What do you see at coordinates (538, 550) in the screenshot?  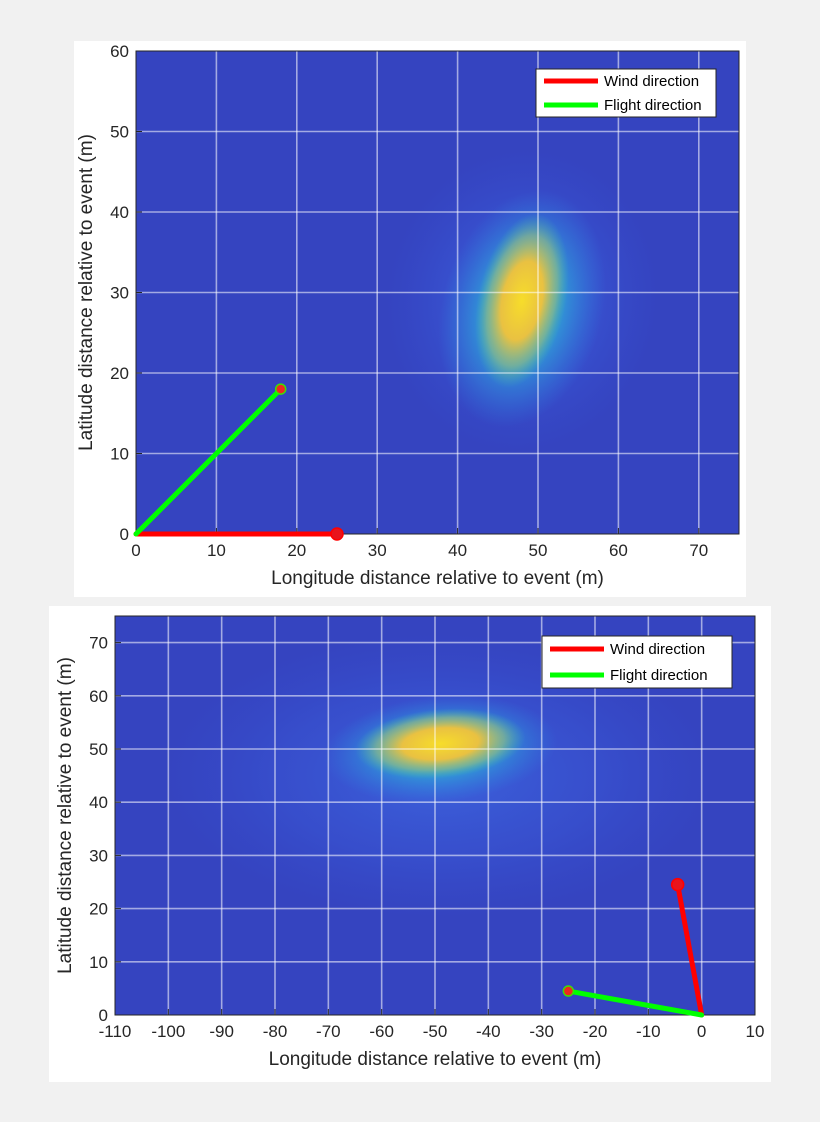 I see `x-tick-label: 50` at bounding box center [538, 550].